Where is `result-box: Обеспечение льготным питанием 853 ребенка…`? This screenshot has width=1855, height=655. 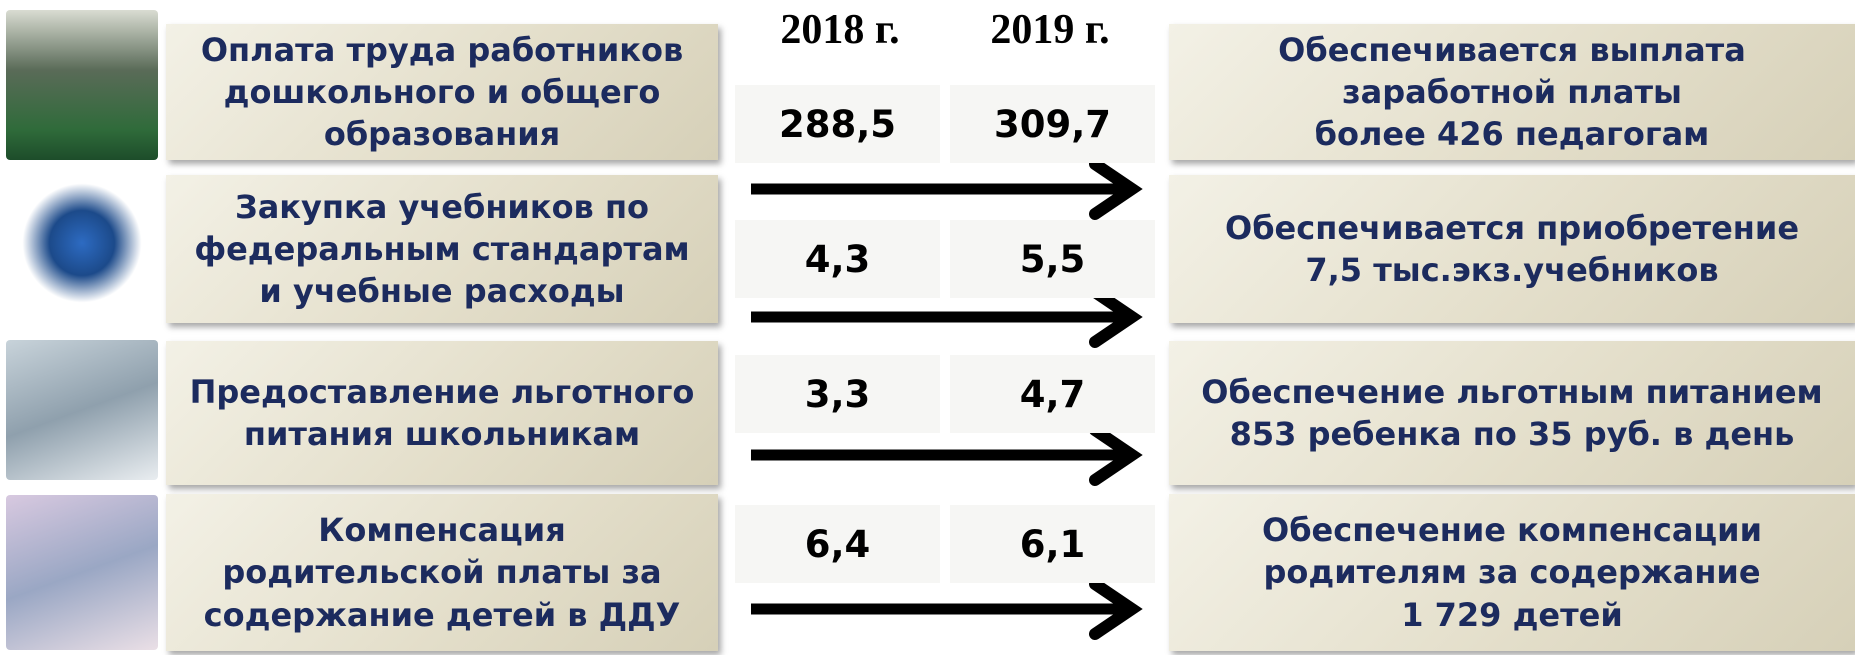
result-box: Обеспечение льготным питанием 853 ребенка… is located at coordinates (1512, 413).